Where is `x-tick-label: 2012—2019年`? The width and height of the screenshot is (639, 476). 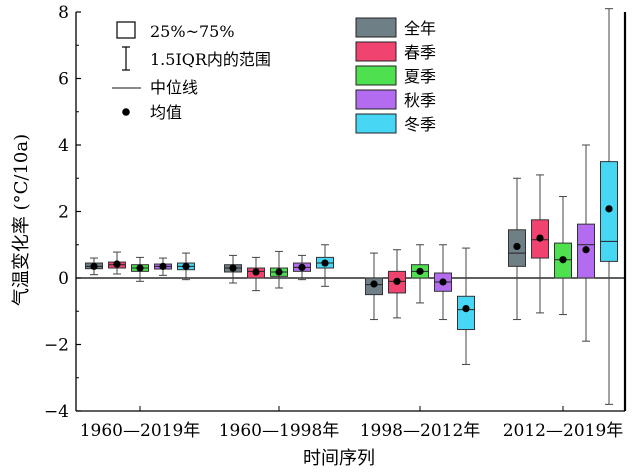
x-tick-label: 2012—2019年 is located at coordinates (563, 431).